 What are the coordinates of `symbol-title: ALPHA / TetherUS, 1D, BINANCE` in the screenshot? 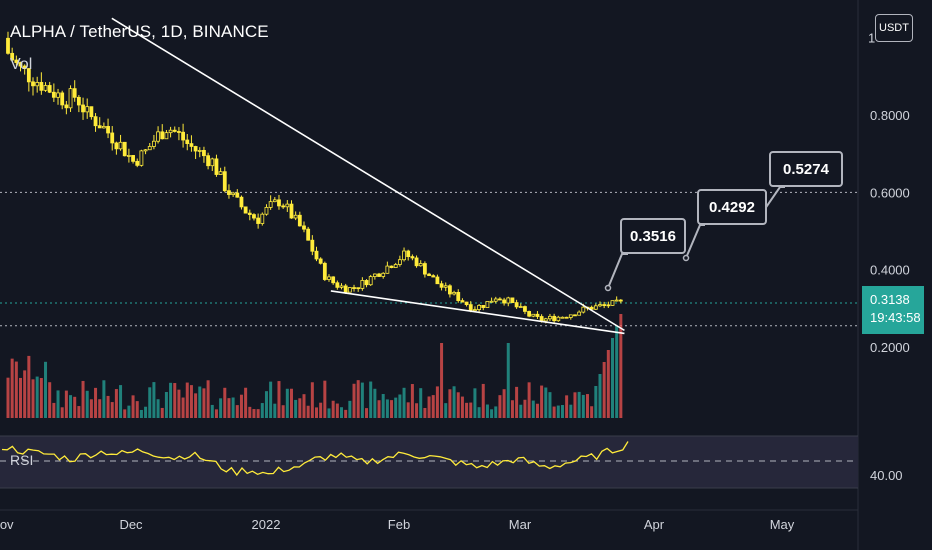 It's located at (139, 31).